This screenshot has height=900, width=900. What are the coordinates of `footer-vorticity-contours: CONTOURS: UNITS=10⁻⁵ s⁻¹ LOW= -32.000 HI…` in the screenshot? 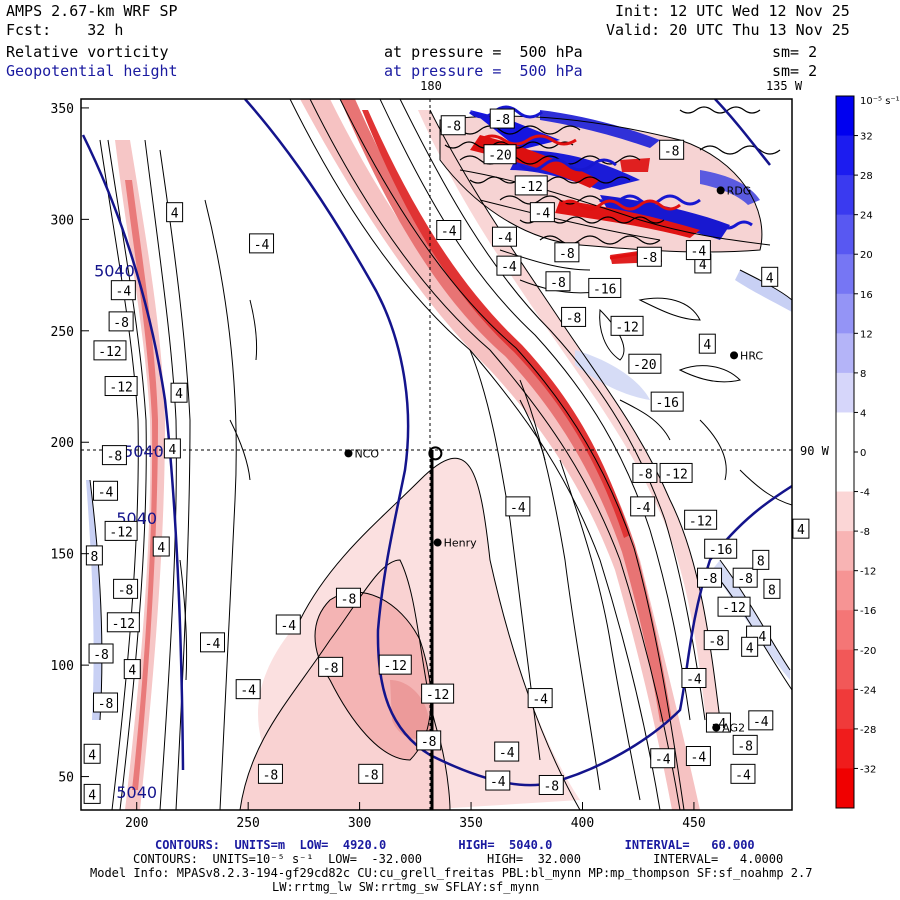 It's located at (458, 859).